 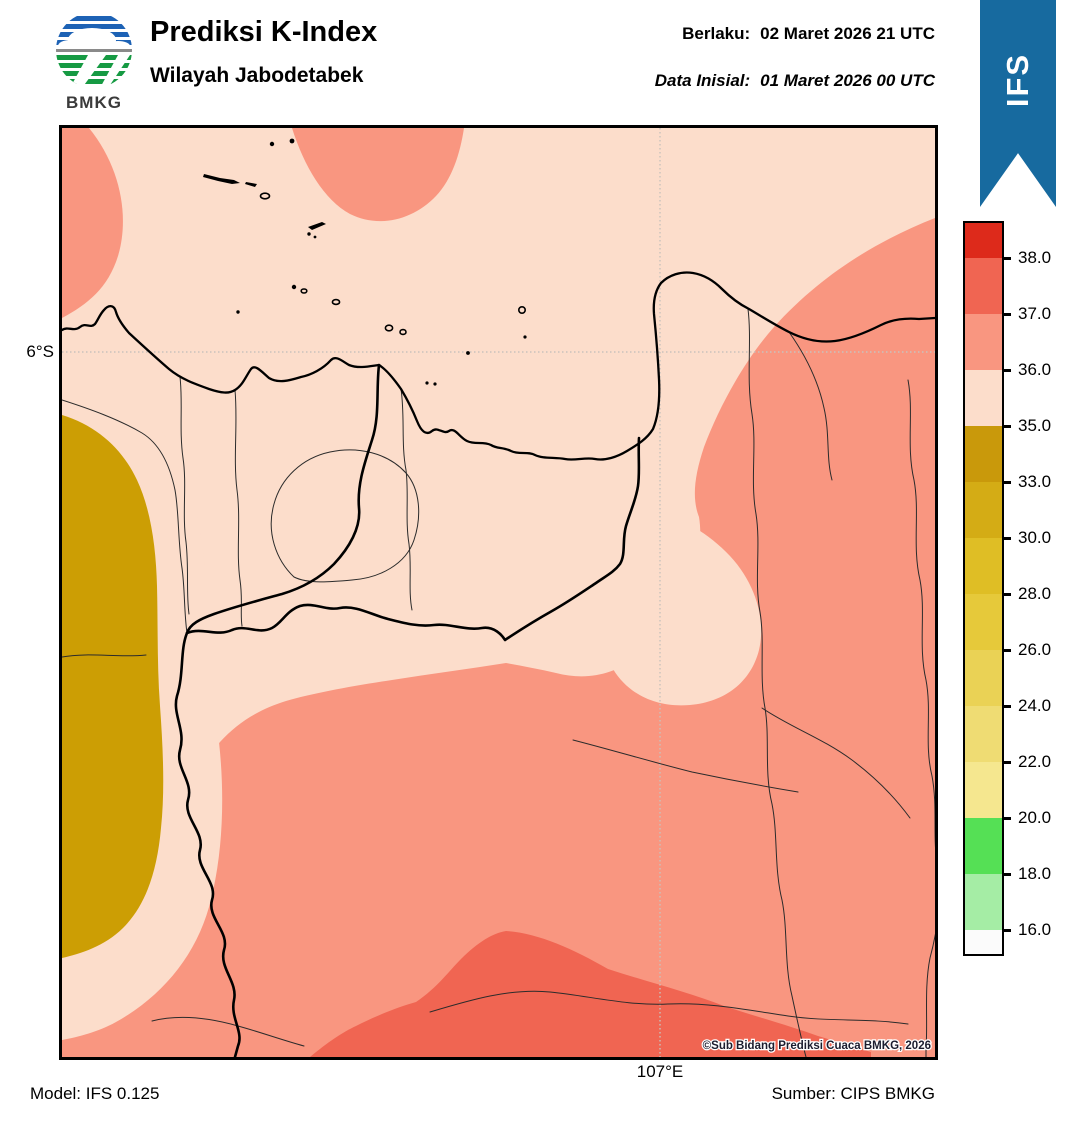 What do you see at coordinates (40, 351) in the screenshot?
I see `lat-tick-label: 6°S` at bounding box center [40, 351].